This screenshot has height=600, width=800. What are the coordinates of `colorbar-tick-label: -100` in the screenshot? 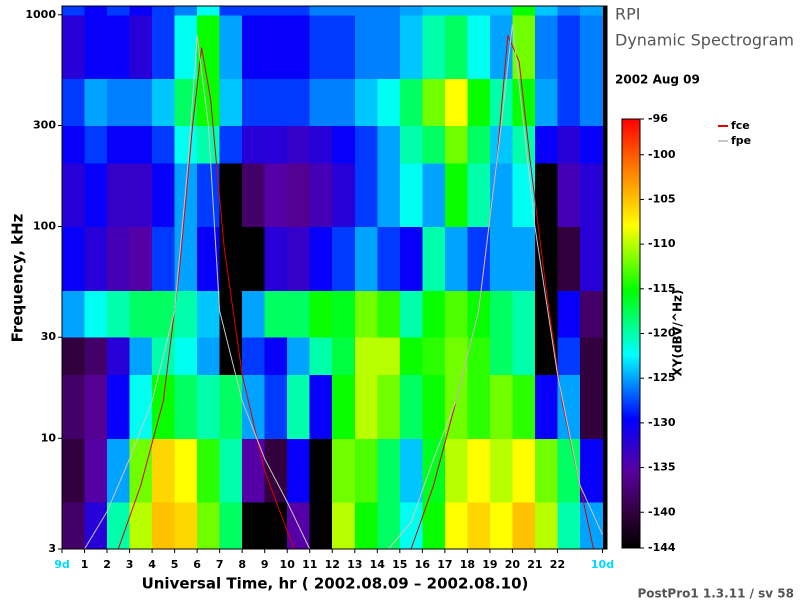 It's located at (662, 154).